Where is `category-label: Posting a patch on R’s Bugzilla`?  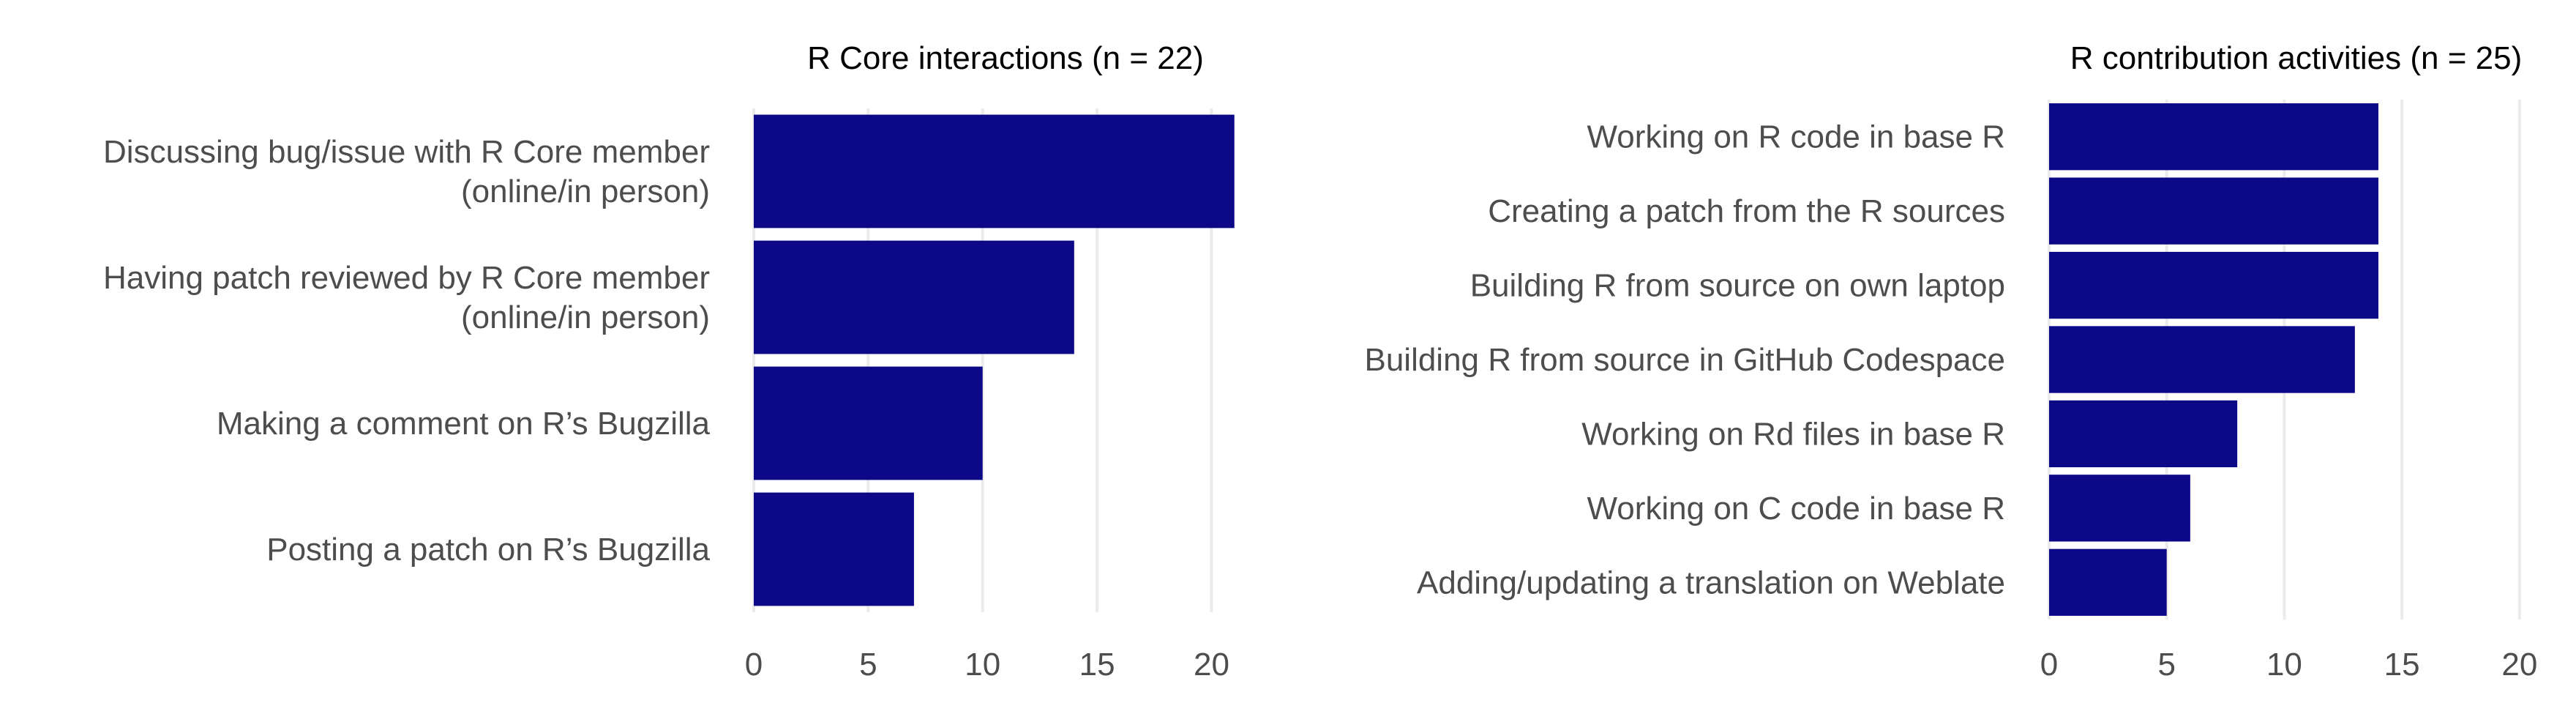
category-label: Posting a patch on R’s Bugzilla is located at coordinates (488, 550).